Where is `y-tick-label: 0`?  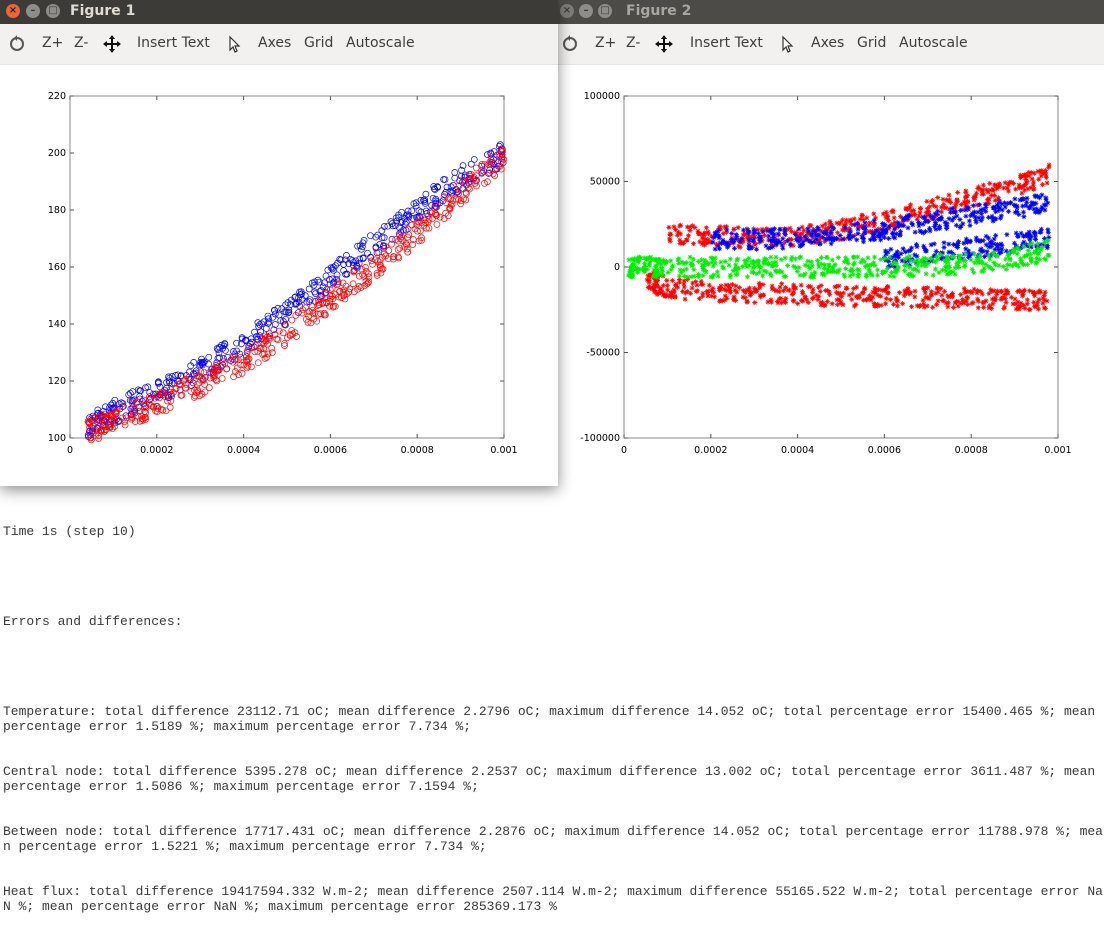 y-tick-label: 0 is located at coordinates (617, 267).